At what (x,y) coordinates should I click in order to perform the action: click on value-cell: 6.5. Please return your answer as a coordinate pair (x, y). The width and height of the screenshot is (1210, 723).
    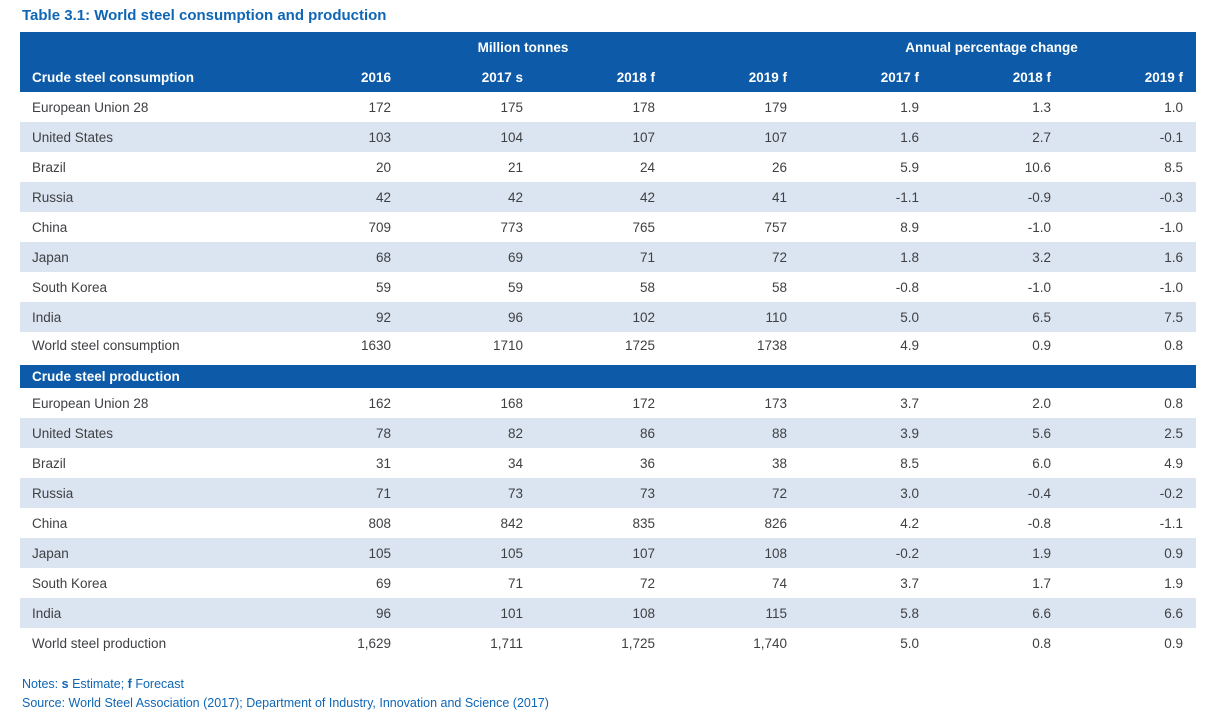
    Looking at the image, I should click on (985, 317).